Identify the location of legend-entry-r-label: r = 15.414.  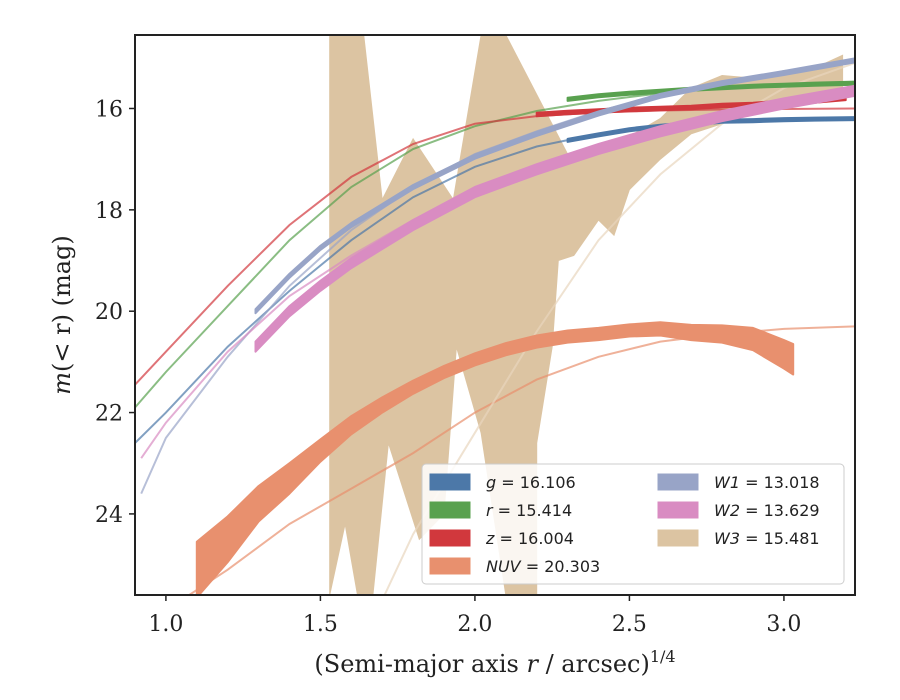
(529, 510).